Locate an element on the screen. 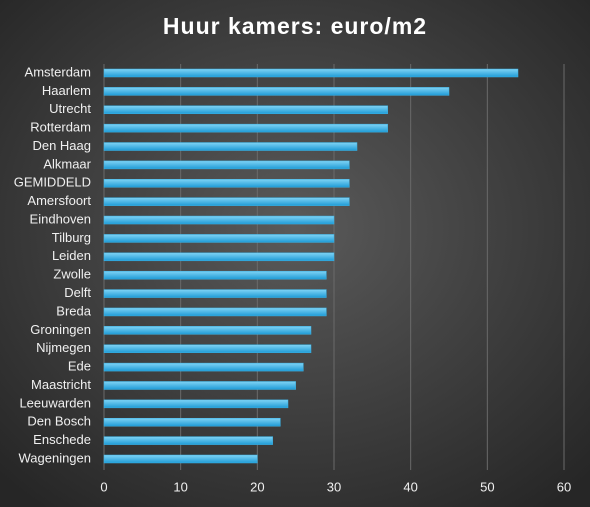 Image resolution: width=590 pixels, height=507 pixels. y-tick-label: Utrecht is located at coordinates (70, 108).